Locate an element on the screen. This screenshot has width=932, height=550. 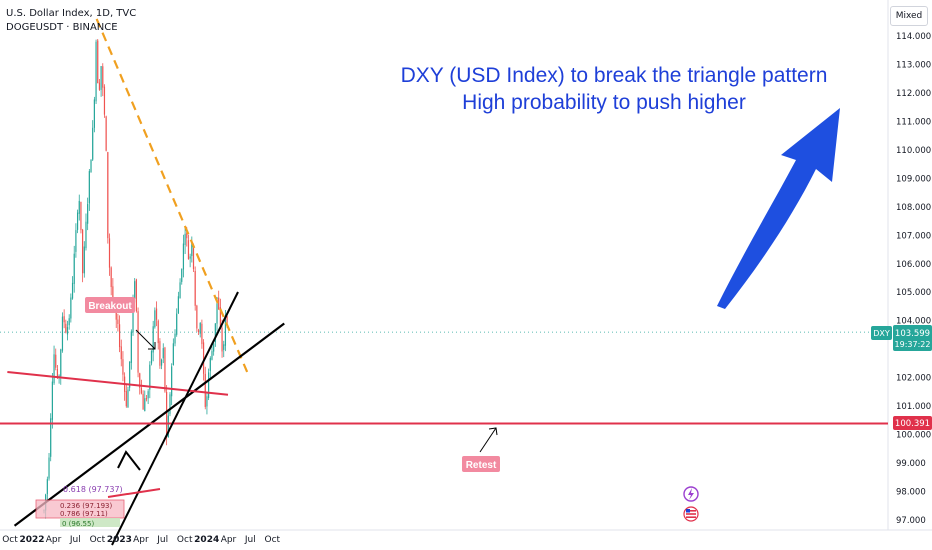
fib-label: 0.618 (97.737) is located at coordinates (93, 489).